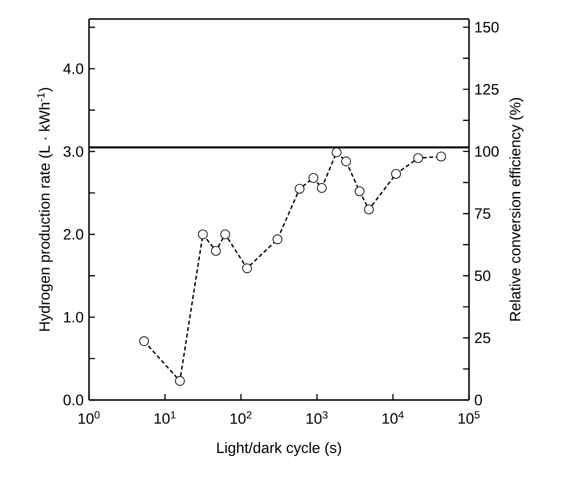  What do you see at coordinates (74, 400) in the screenshot?
I see `y-tick-label: 0.0` at bounding box center [74, 400].